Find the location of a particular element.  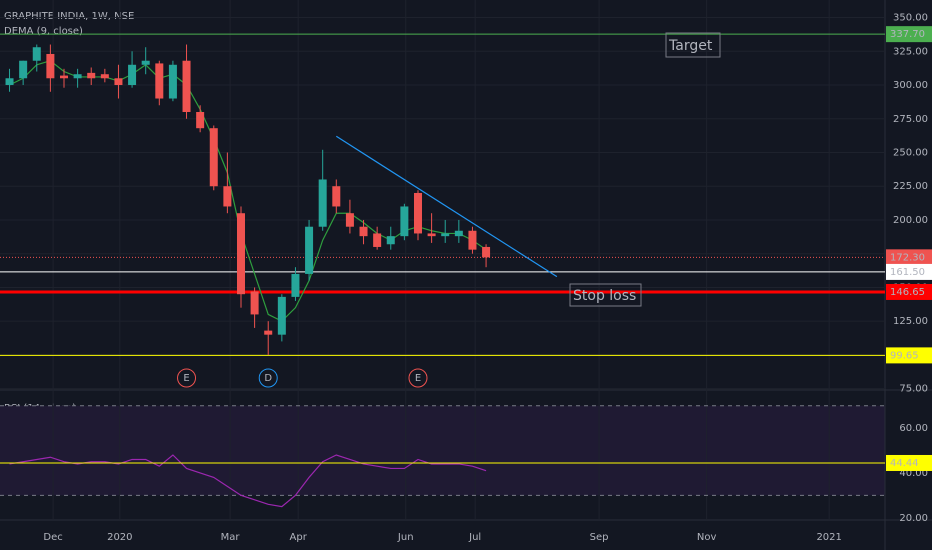

x-tick-label: 2020 is located at coordinates (119, 537).